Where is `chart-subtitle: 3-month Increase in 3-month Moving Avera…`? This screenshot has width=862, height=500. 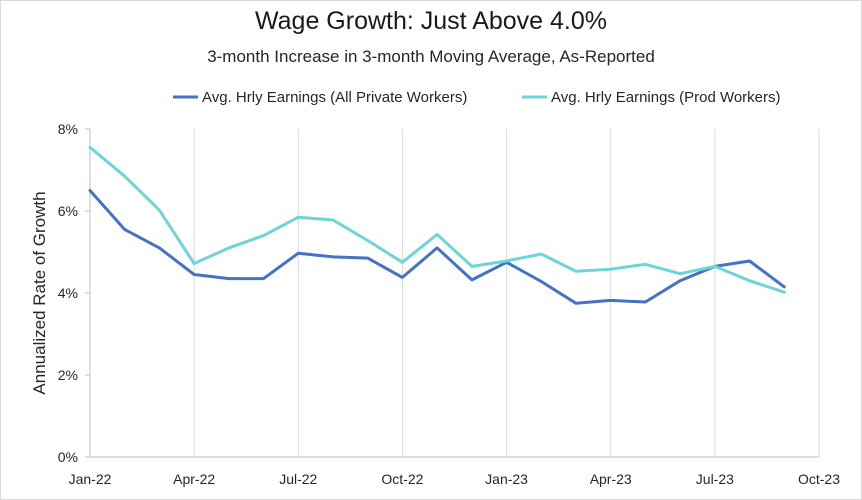 chart-subtitle: 3-month Increase in 3-month Moving Avera… is located at coordinates (431, 56).